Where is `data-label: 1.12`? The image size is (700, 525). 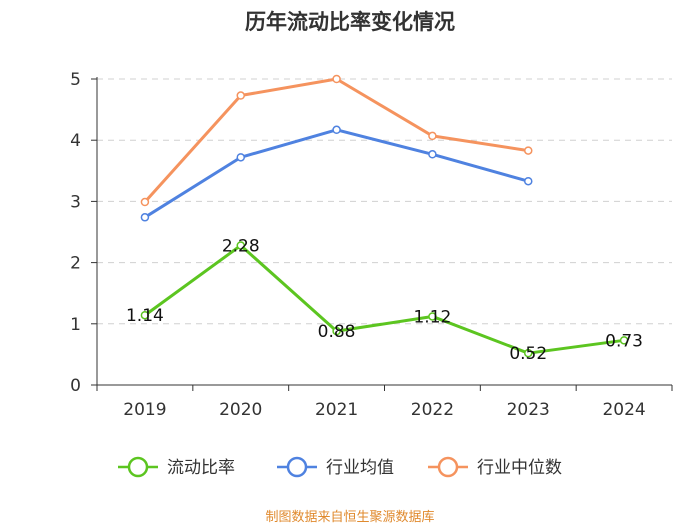
data-label: 1.12 is located at coordinates (432, 317).